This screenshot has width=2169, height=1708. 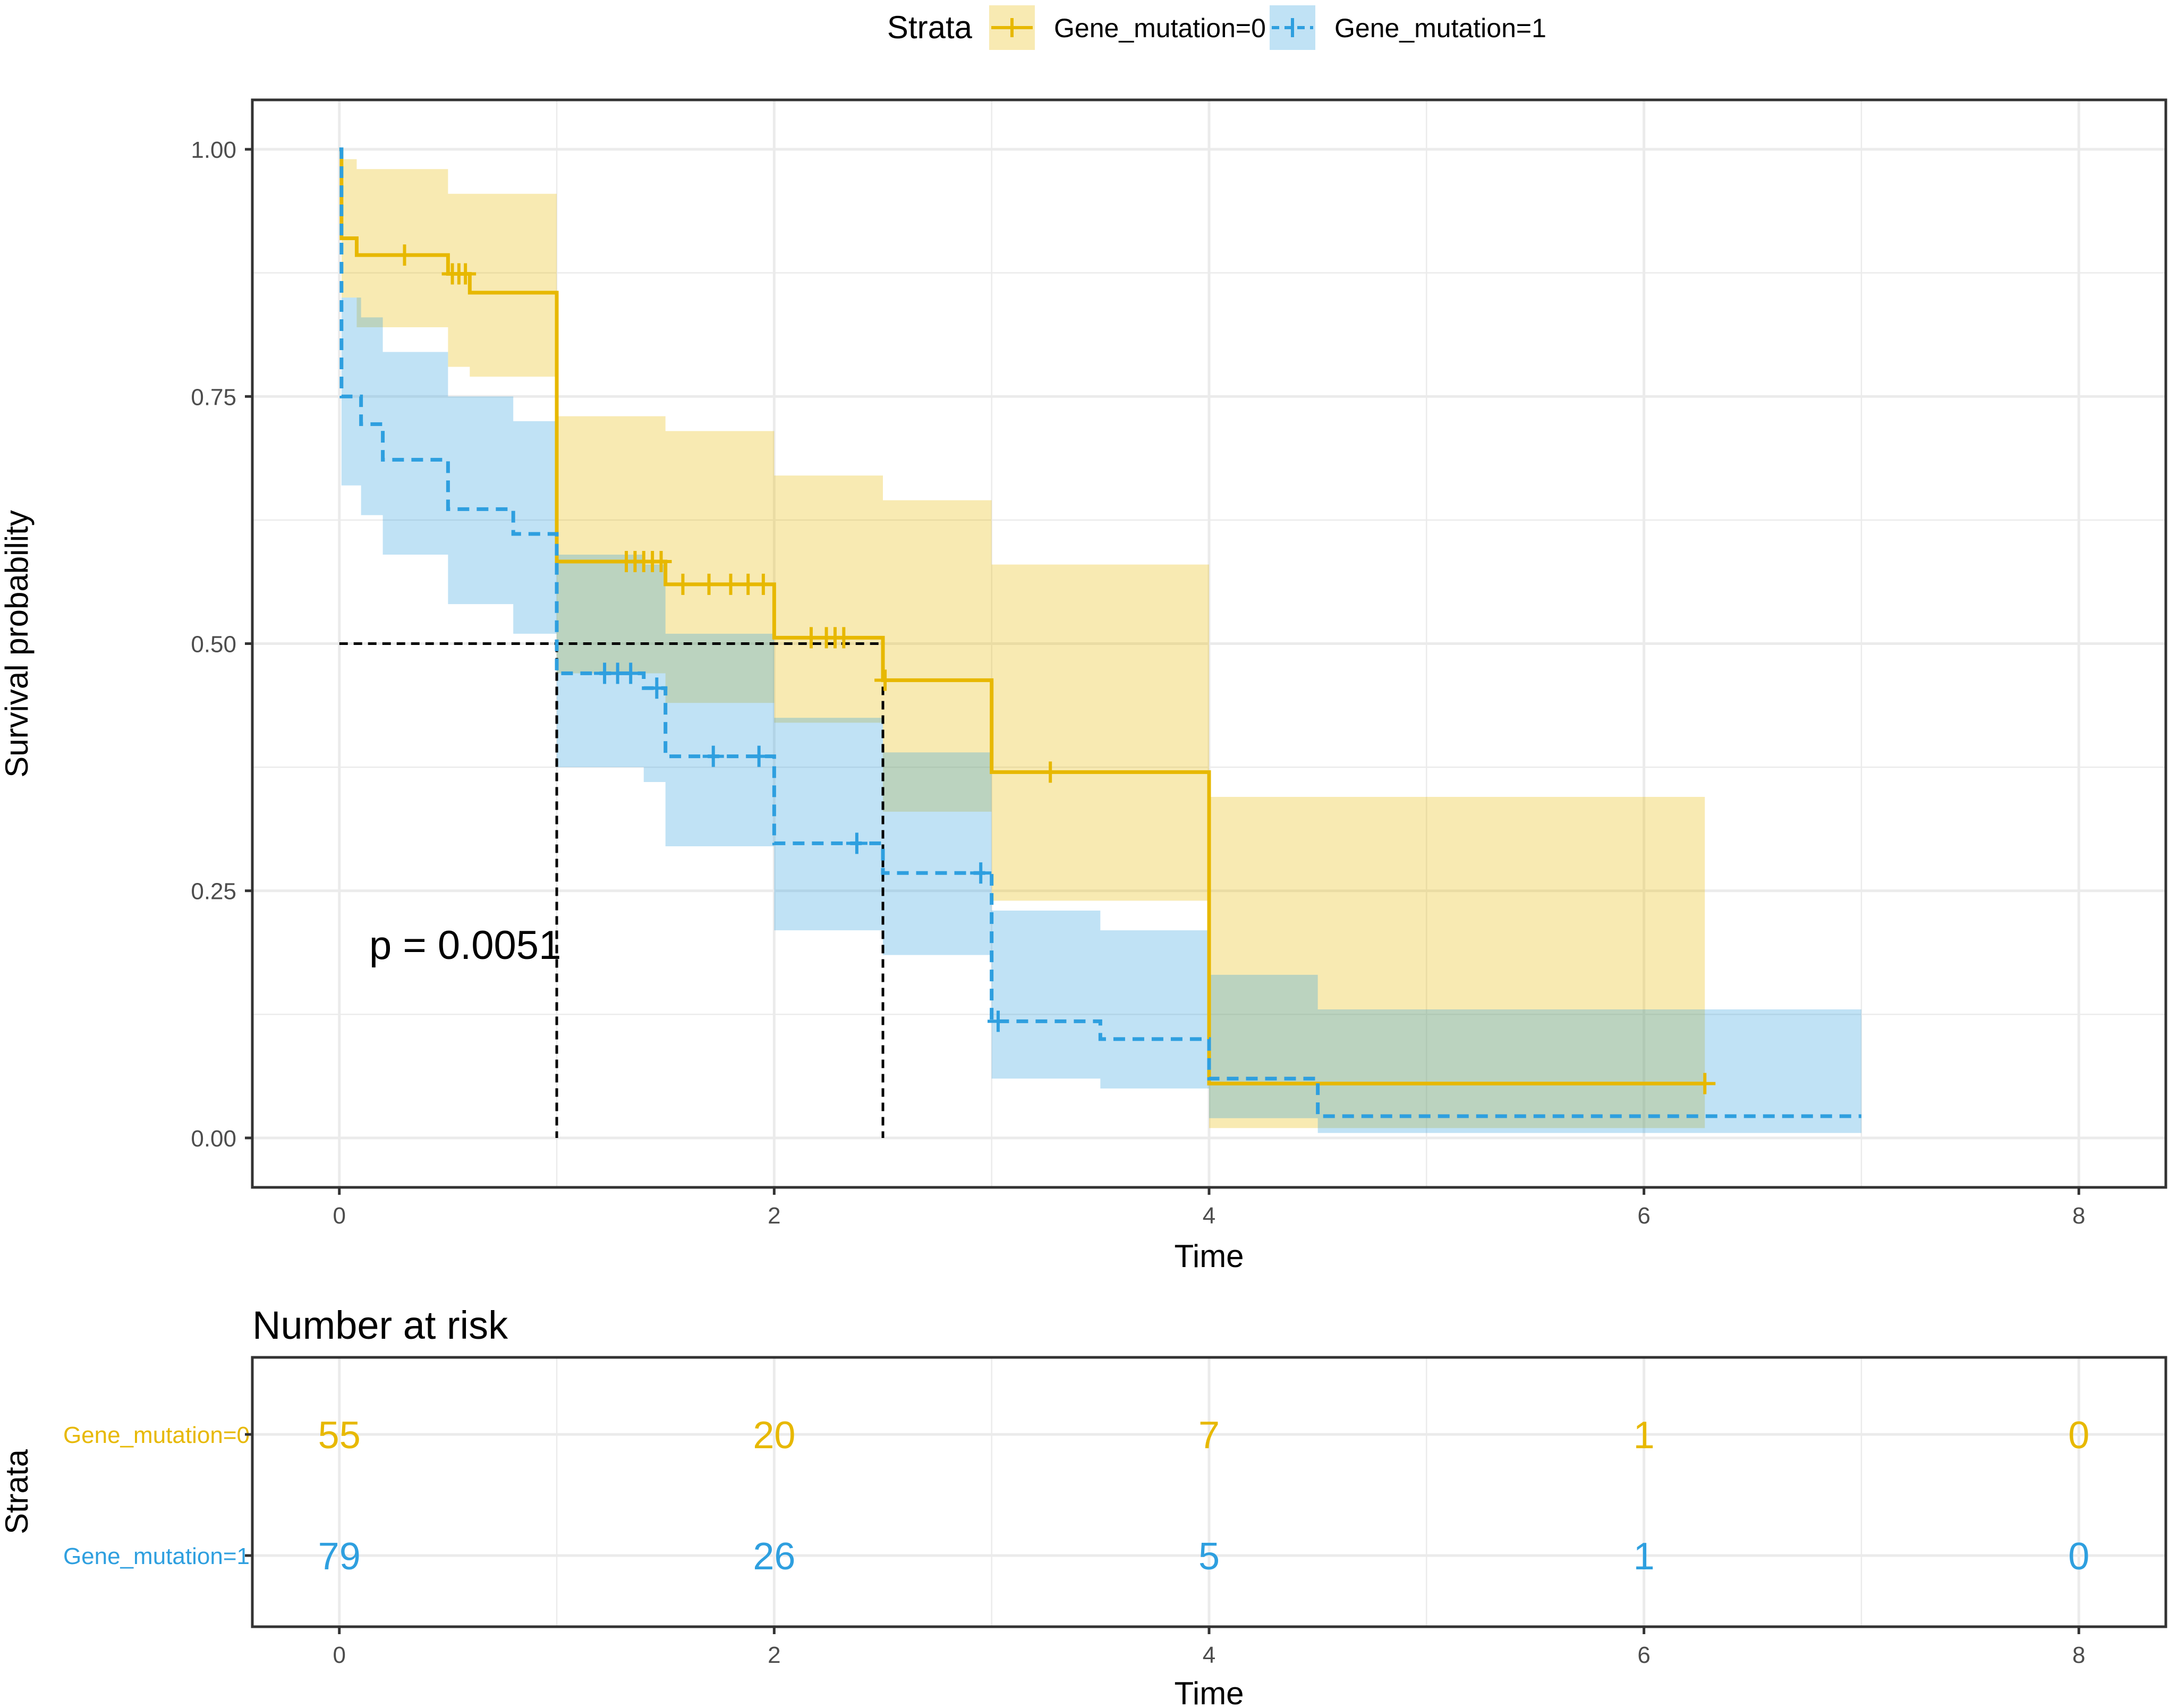 What do you see at coordinates (1292, 28) in the screenshot?
I see `legend-key-mut1` at bounding box center [1292, 28].